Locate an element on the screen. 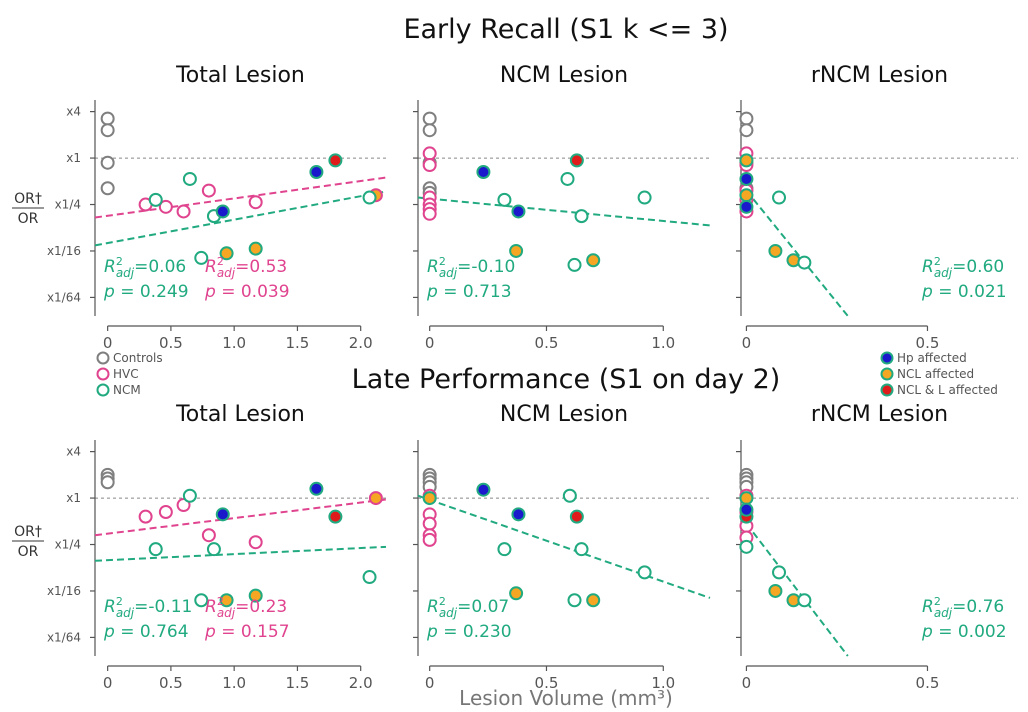 The image size is (1028, 712). stat-p-value: = 0.021 is located at coordinates (972, 292).